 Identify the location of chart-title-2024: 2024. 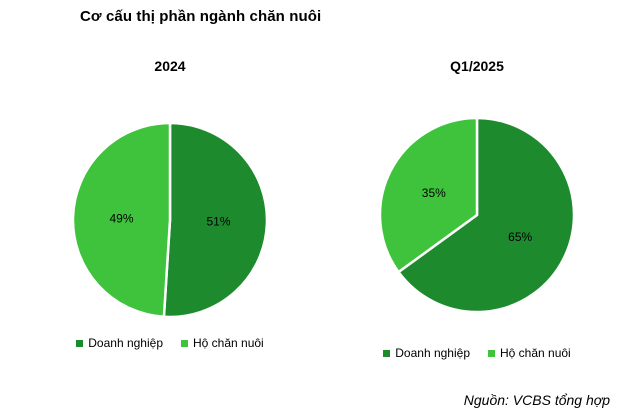
(170, 66).